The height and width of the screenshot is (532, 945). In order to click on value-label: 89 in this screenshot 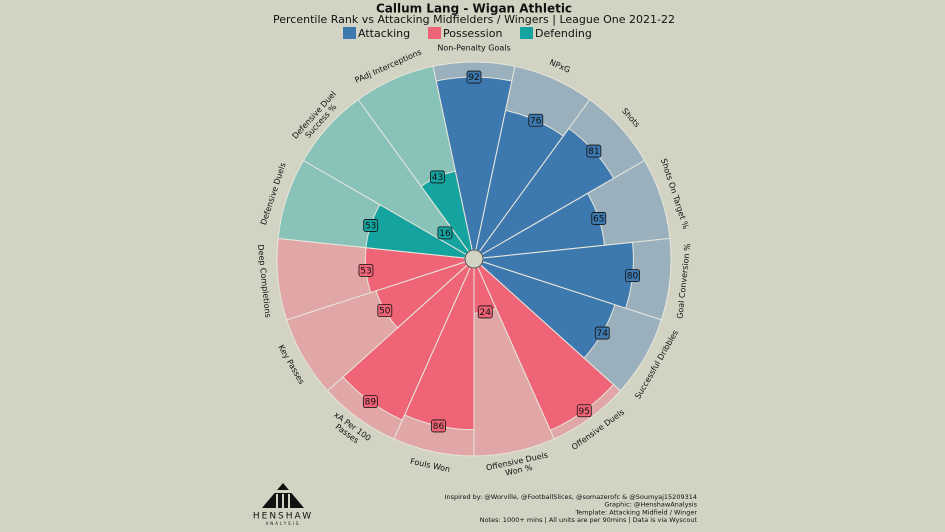, I will do `click(371, 403)`.